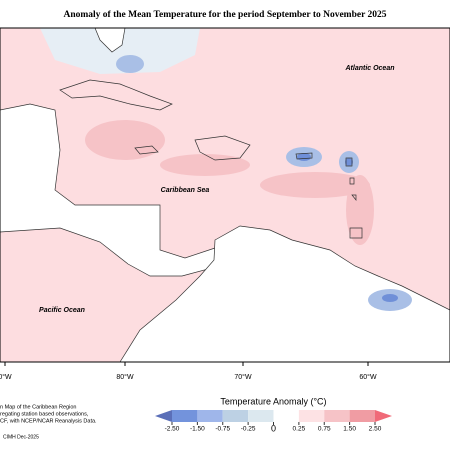 The width and height of the screenshot is (450, 450). What do you see at coordinates (324, 429) in the screenshot?
I see `legend-tick-label: 0.75` at bounding box center [324, 429].